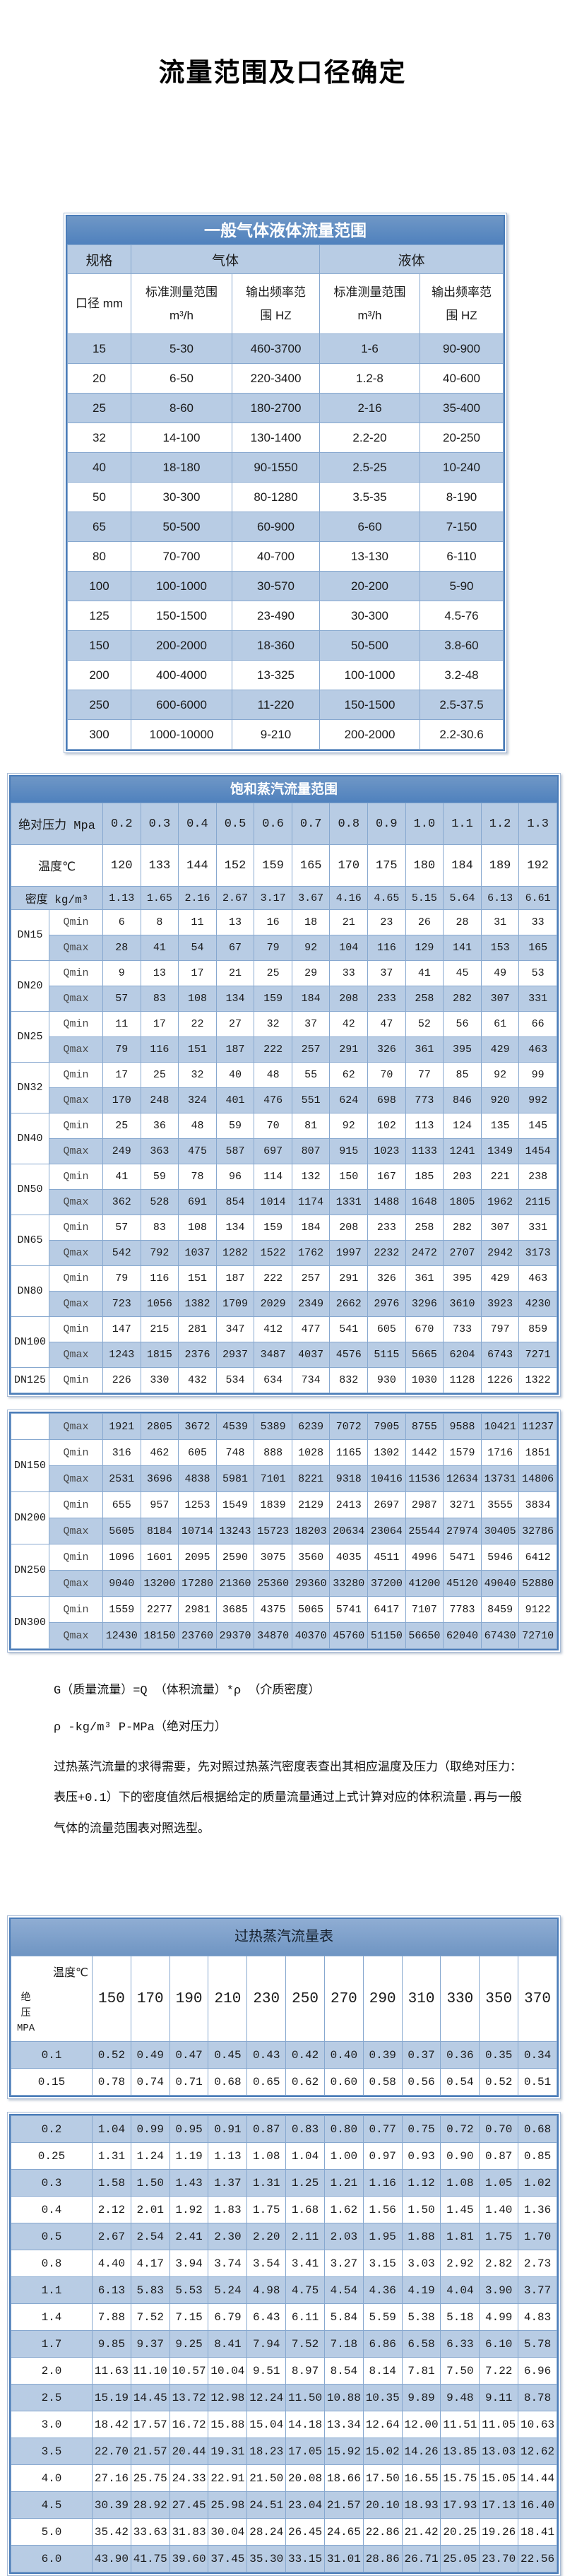 This screenshot has height=2576, width=565. Describe the element at coordinates (30, 1291) in the screenshot. I see `row-label: DN80` at that location.